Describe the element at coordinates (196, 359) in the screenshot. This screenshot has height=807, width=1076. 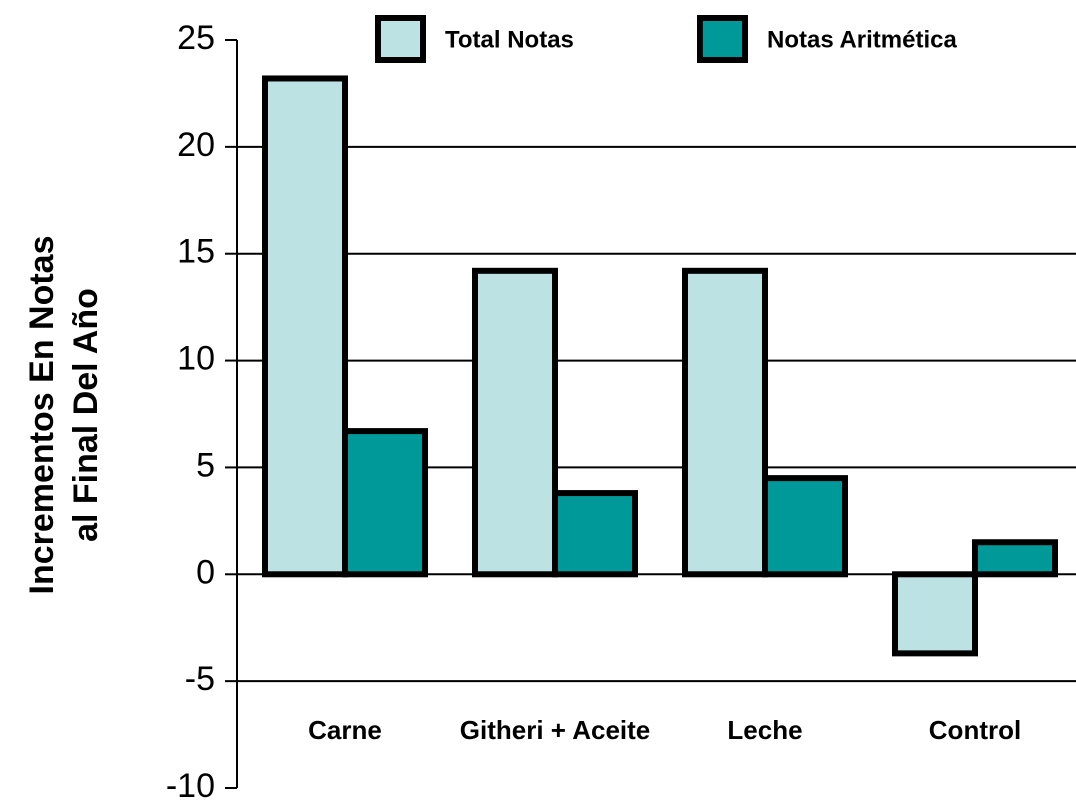
I see `y-tick-label: 10` at that location.